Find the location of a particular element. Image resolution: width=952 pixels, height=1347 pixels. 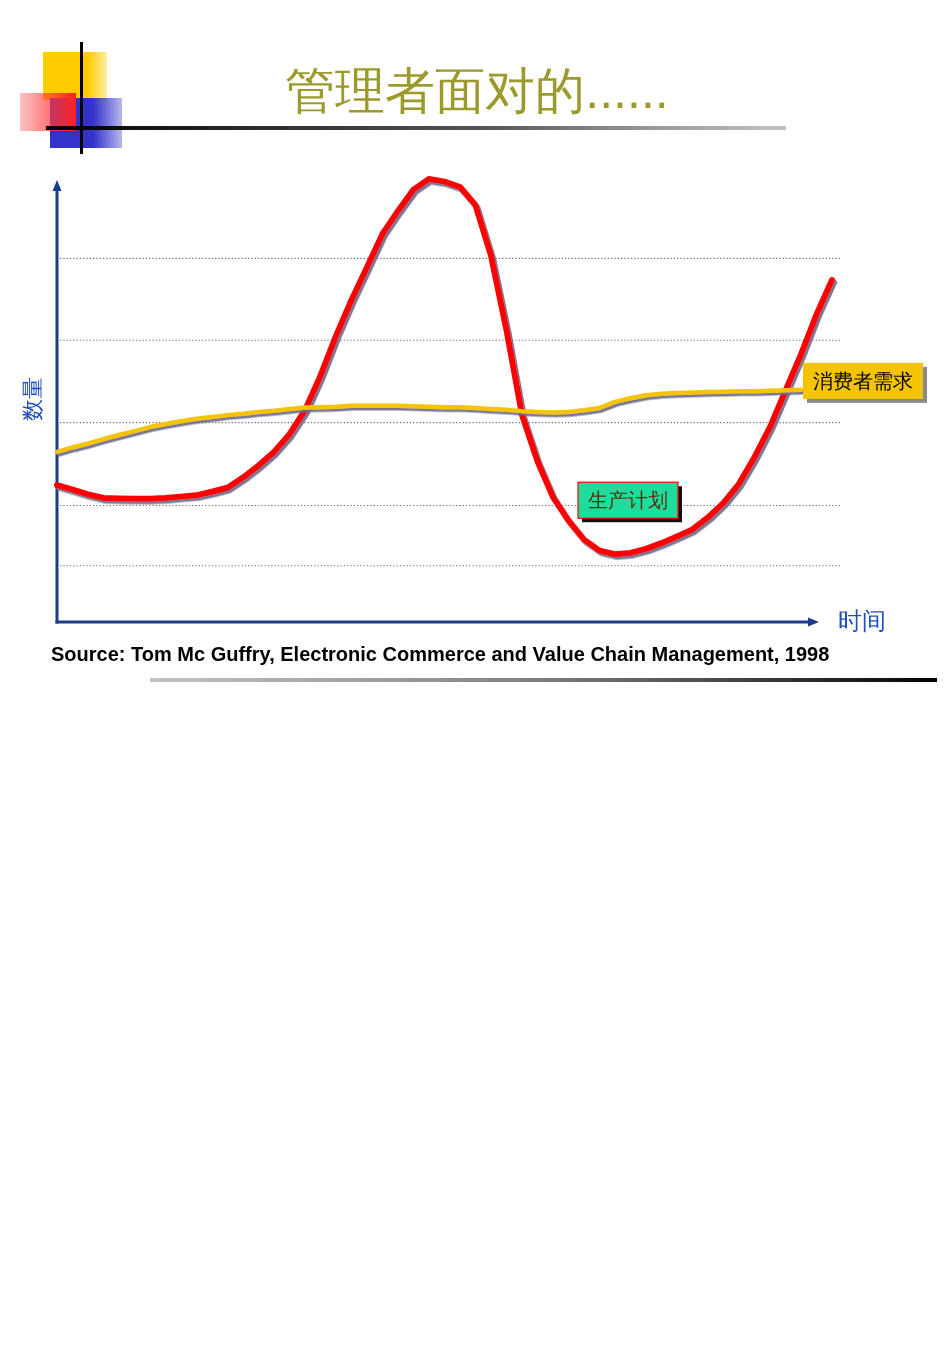

source-note: Source: Tom Mc Guffry, Electronic Commerce and Value Chain Management, 1998 is located at coordinates (440, 654).